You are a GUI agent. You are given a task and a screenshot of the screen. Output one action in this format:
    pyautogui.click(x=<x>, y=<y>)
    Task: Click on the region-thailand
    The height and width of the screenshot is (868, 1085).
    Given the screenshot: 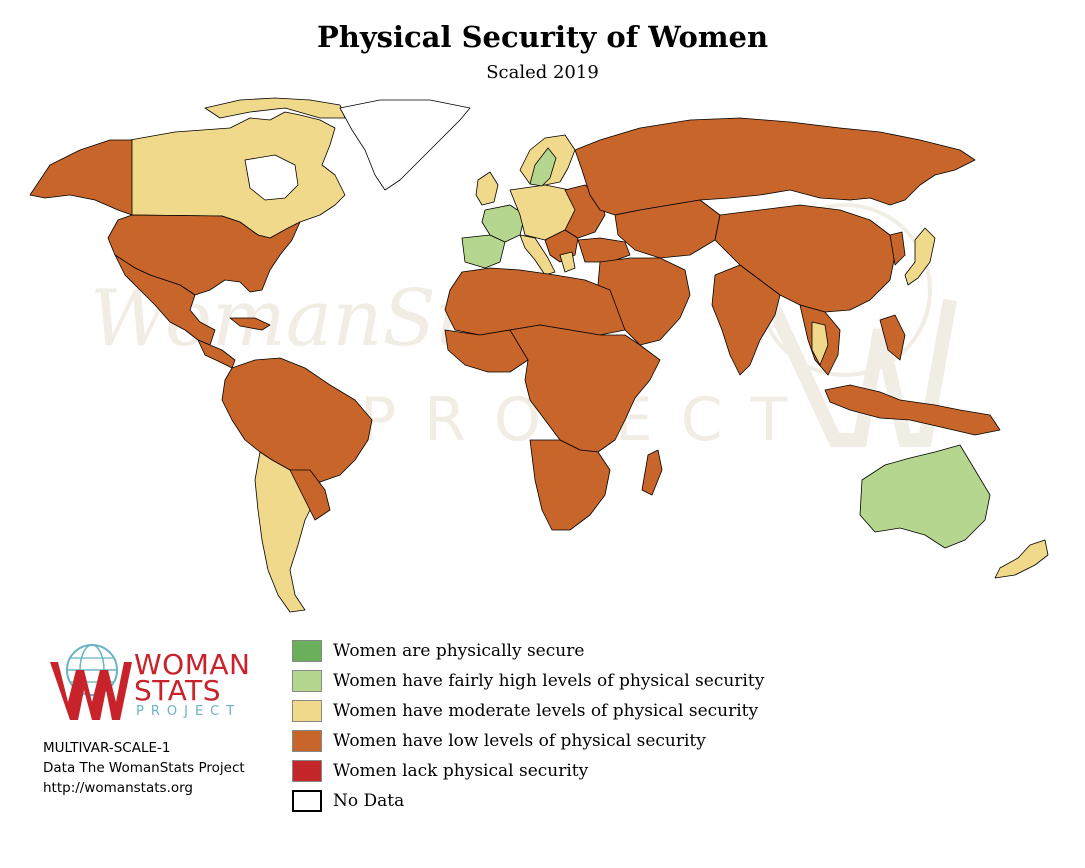 What is the action you would take?
    pyautogui.click(x=820, y=343)
    